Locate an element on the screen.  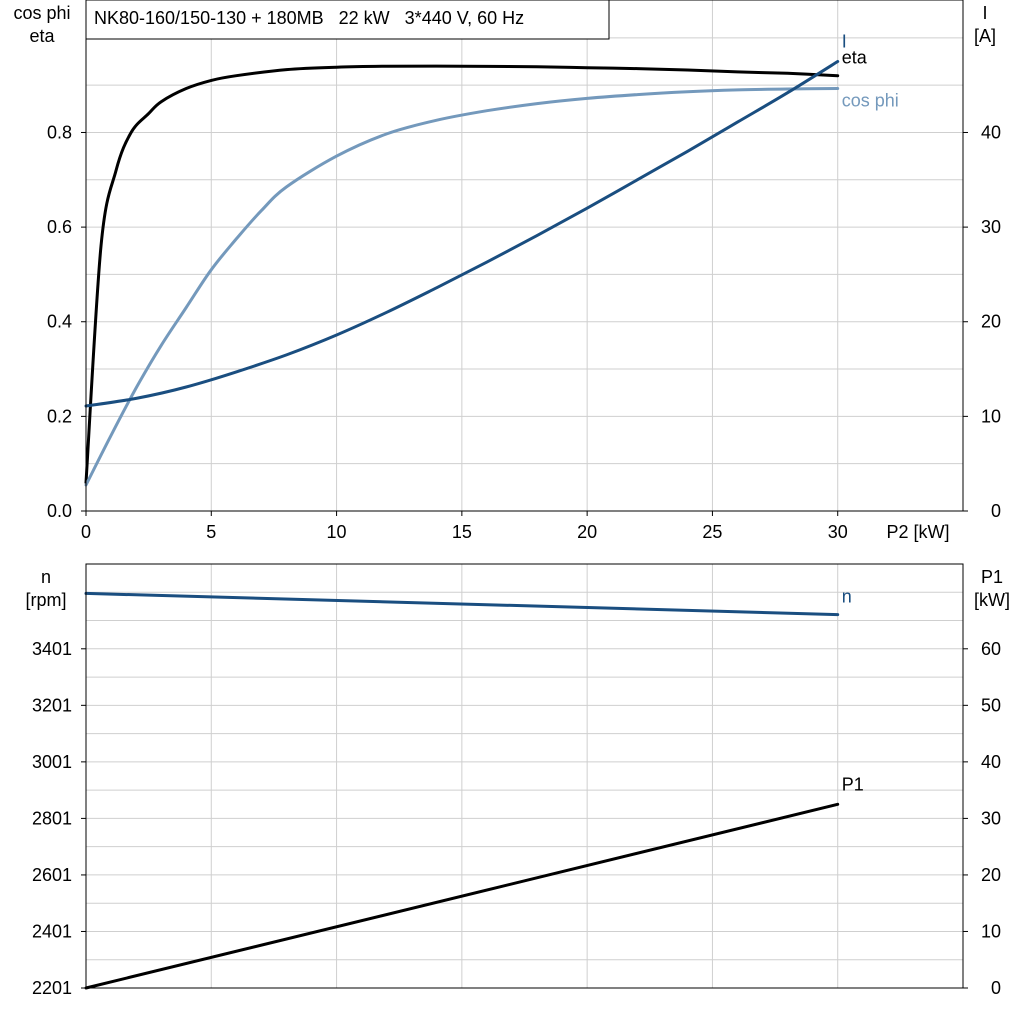
left-y-tick-label: 0.4 is located at coordinates (59, 322).